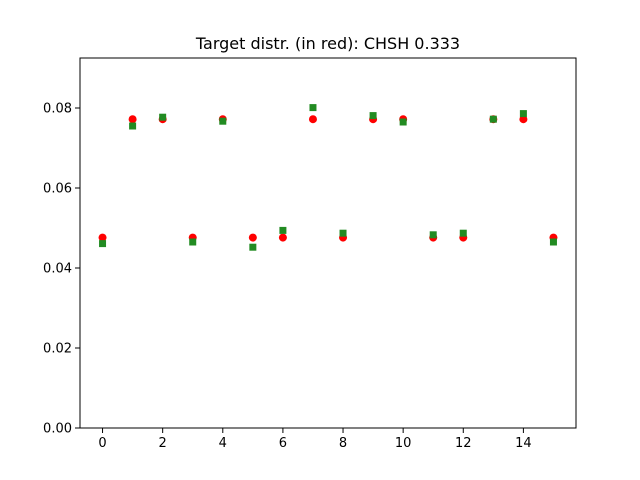 The image size is (640, 480). Describe the element at coordinates (102, 443) in the screenshot. I see `x-tick-label: 0` at that location.